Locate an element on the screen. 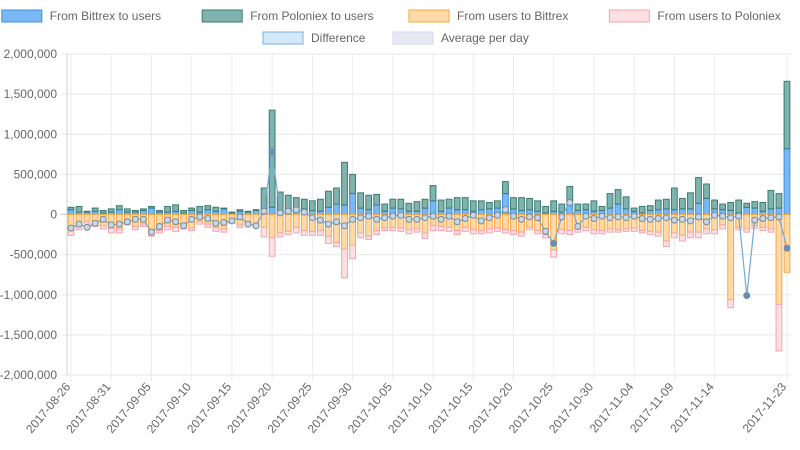 This screenshot has width=800, height=450. y-tick-label: 0 is located at coordinates (53, 215).